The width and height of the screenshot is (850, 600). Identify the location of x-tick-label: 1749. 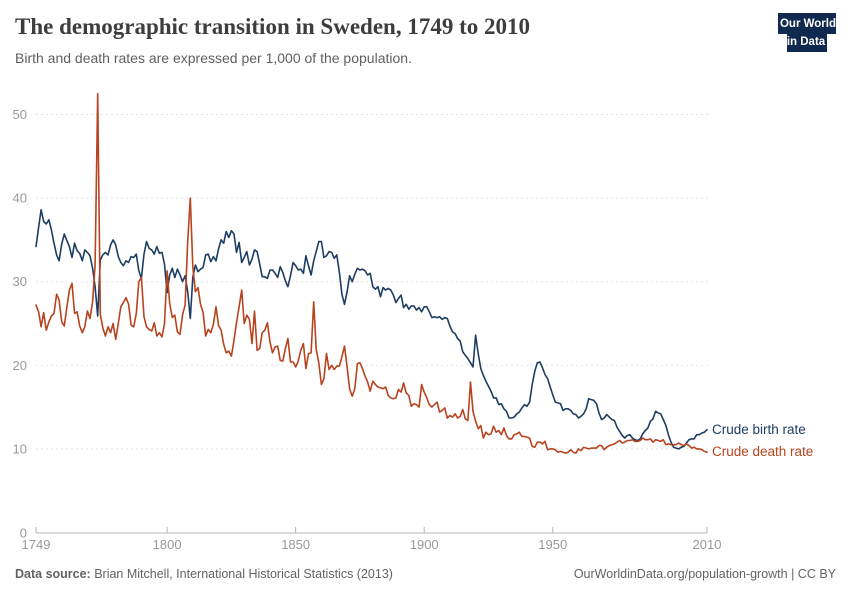
(36, 544).